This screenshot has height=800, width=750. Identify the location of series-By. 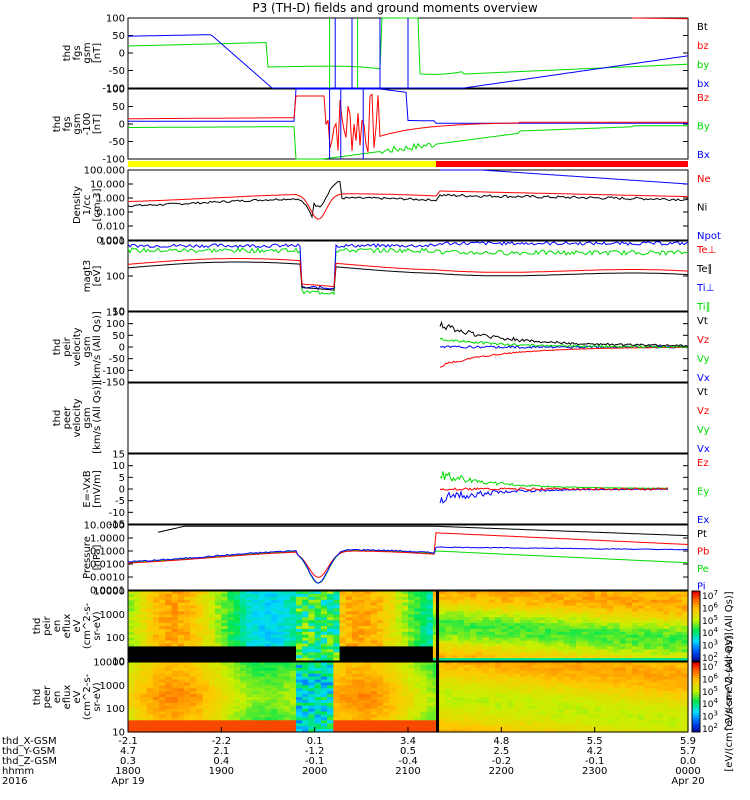
(408, 142).